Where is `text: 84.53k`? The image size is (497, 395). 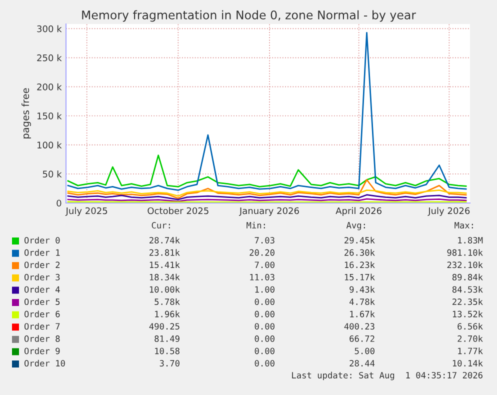
text: 84.53k is located at coordinates (467, 289).